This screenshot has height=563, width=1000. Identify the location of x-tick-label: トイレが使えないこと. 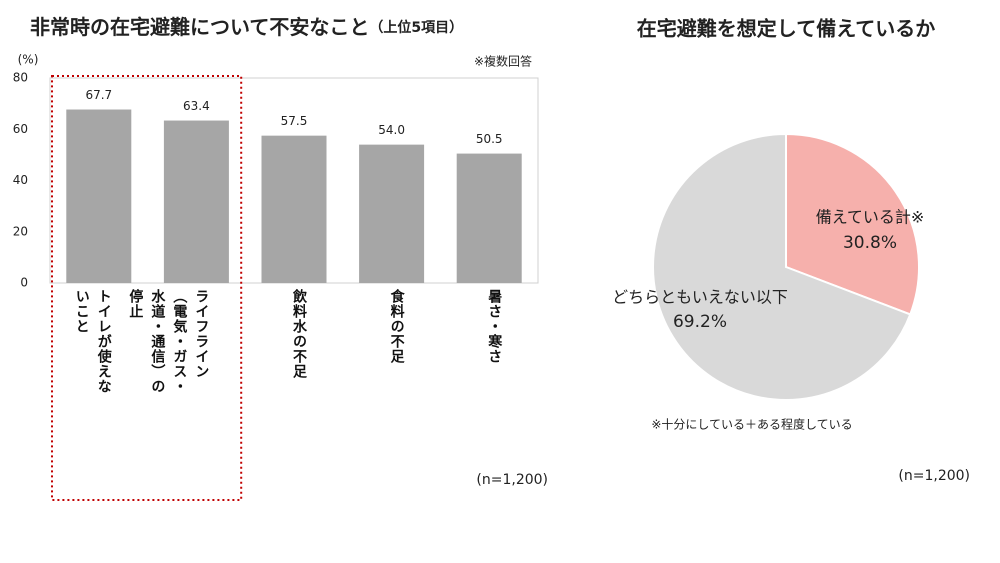
(92, 341).